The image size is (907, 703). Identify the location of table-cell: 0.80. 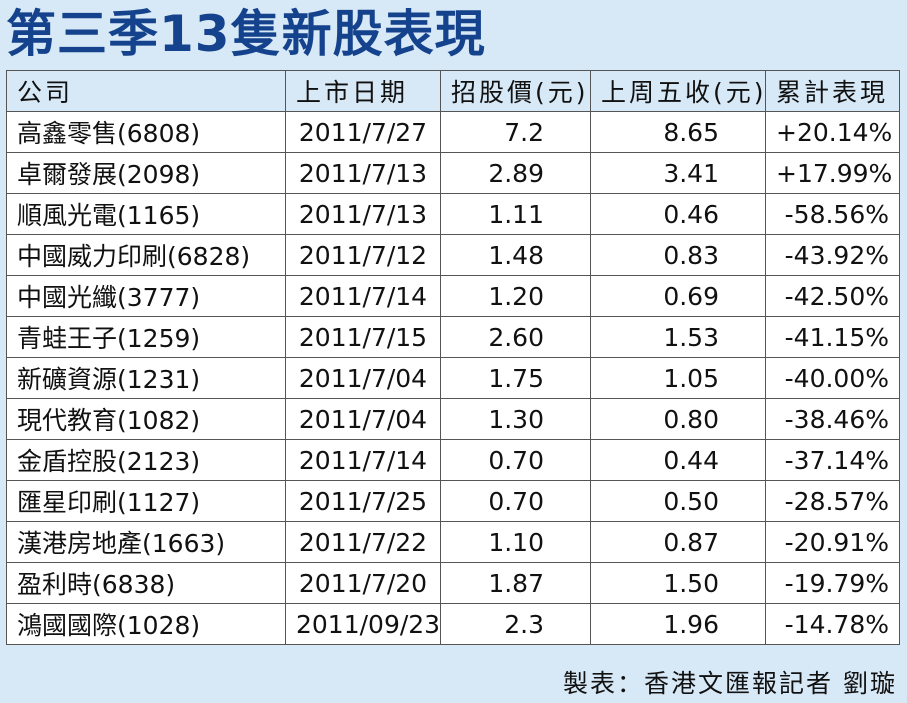
(678, 419).